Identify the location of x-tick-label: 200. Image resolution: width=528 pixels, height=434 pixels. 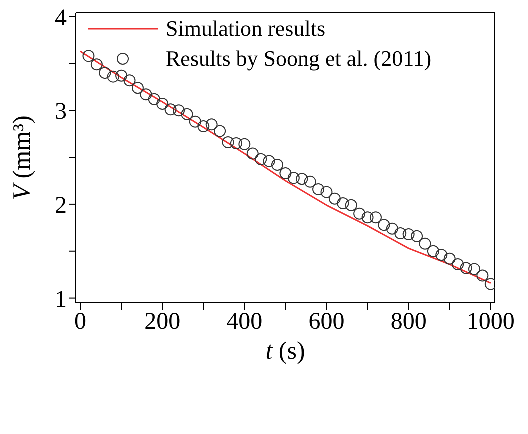
(162, 322).